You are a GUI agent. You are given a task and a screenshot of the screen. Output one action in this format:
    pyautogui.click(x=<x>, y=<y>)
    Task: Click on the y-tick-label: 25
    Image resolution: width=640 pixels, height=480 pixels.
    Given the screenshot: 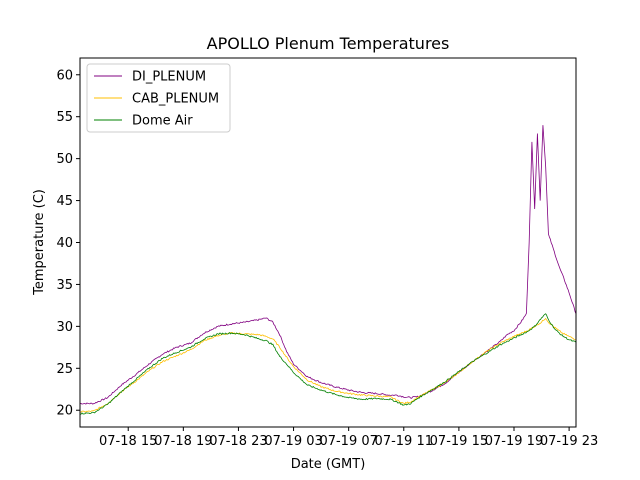 What is the action you would take?
    pyautogui.click(x=64, y=369)
    